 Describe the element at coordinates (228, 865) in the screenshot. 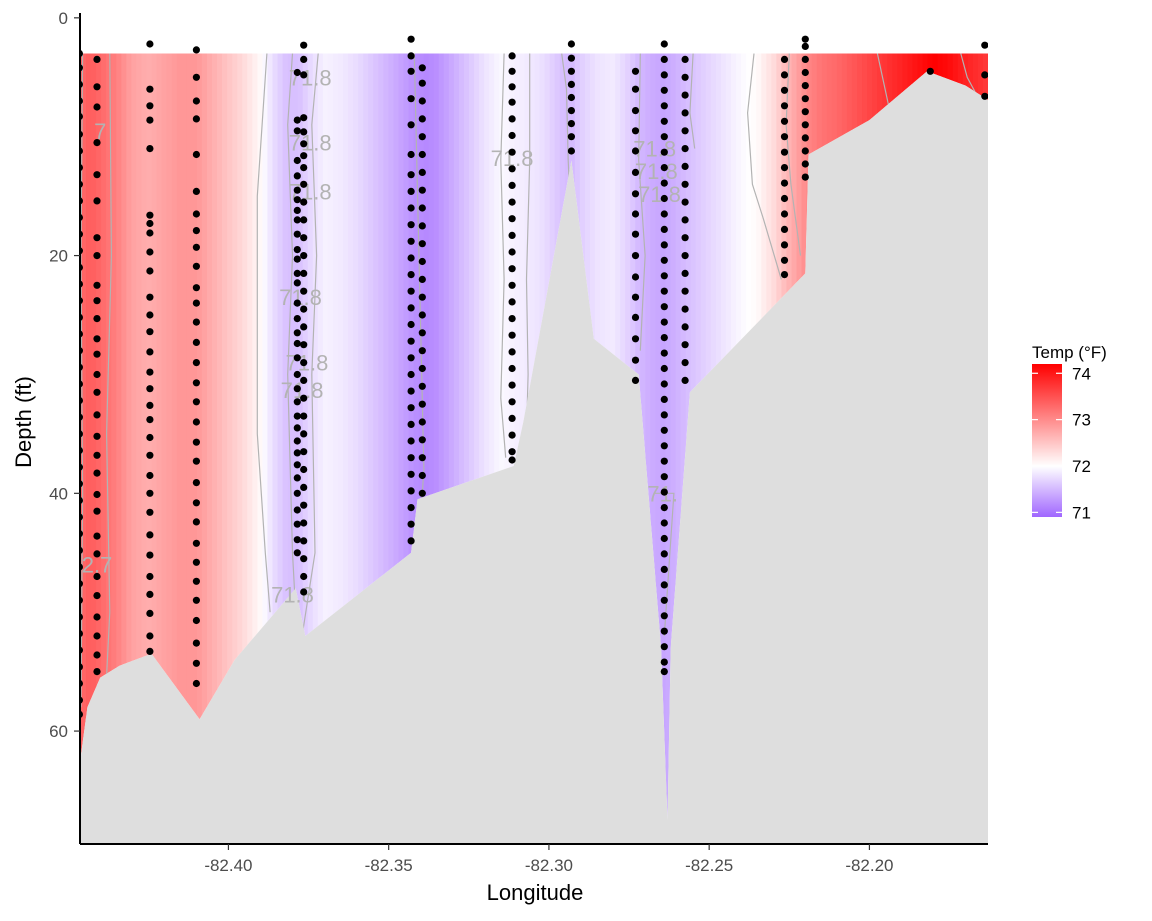

I see `x-tick-label: -82.40` at that location.